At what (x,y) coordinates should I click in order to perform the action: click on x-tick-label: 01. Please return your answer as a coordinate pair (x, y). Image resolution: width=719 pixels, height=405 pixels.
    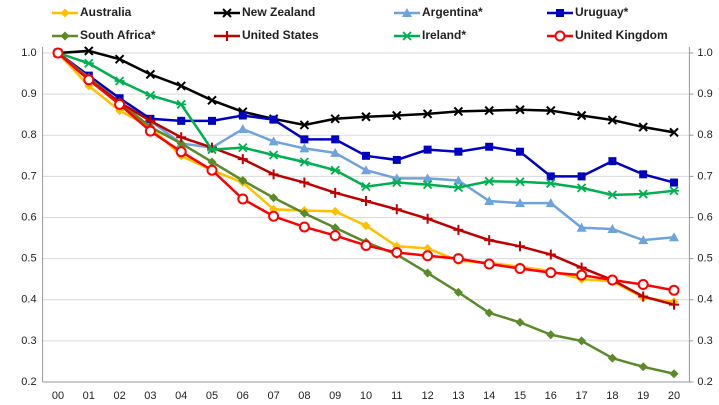
    Looking at the image, I should click on (89, 396).